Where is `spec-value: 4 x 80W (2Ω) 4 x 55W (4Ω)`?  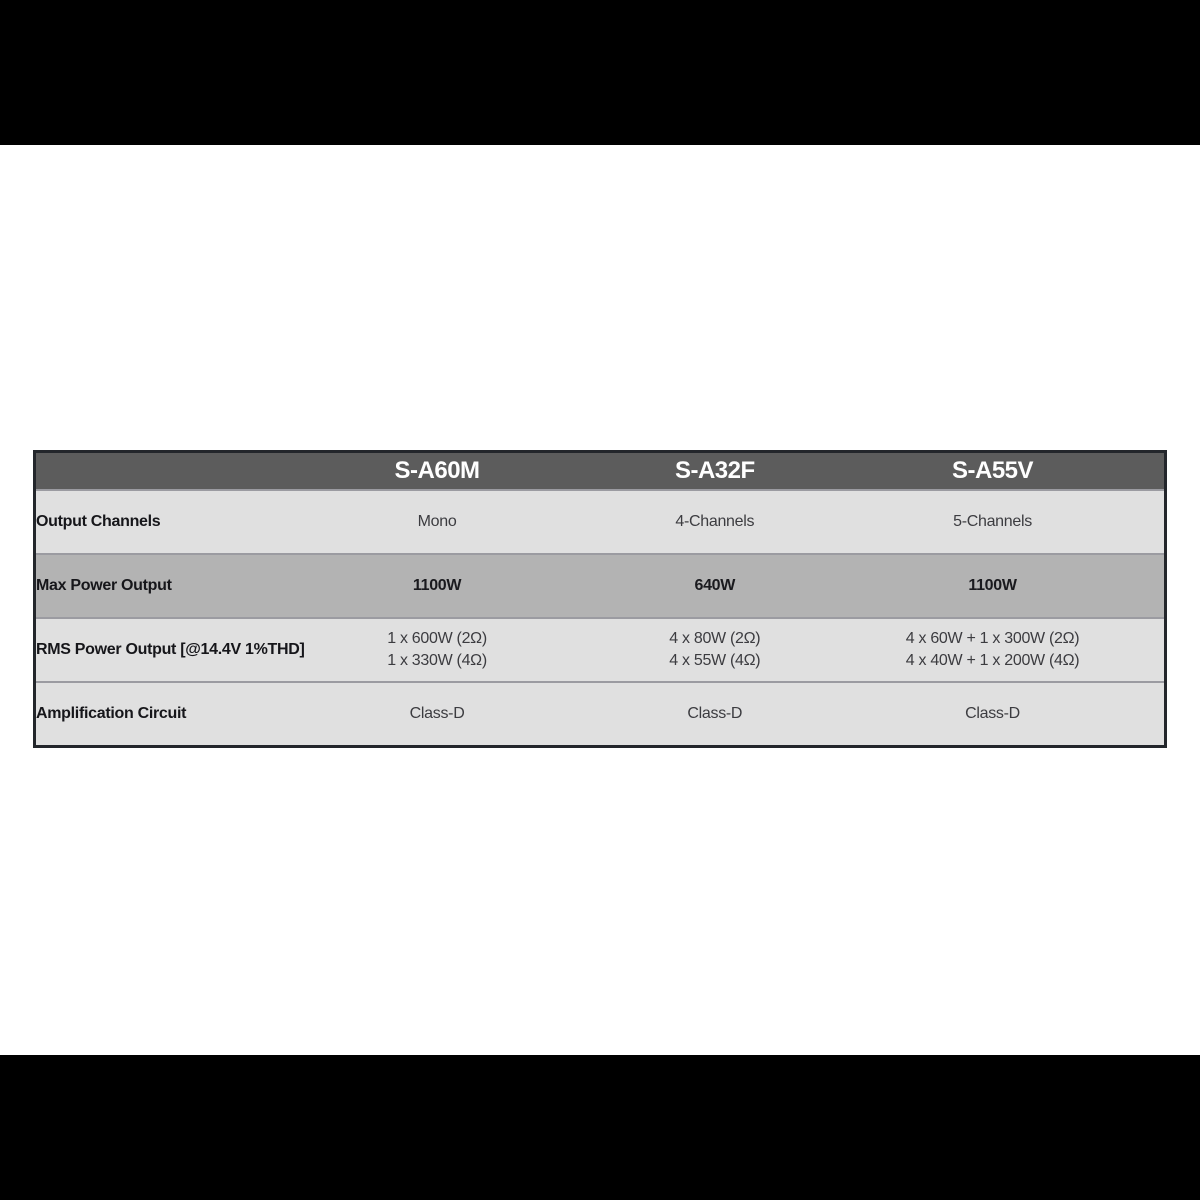
spec-value: 4 x 80W (2Ω) 4 x 55W (4Ω) is located at coordinates (714, 649).